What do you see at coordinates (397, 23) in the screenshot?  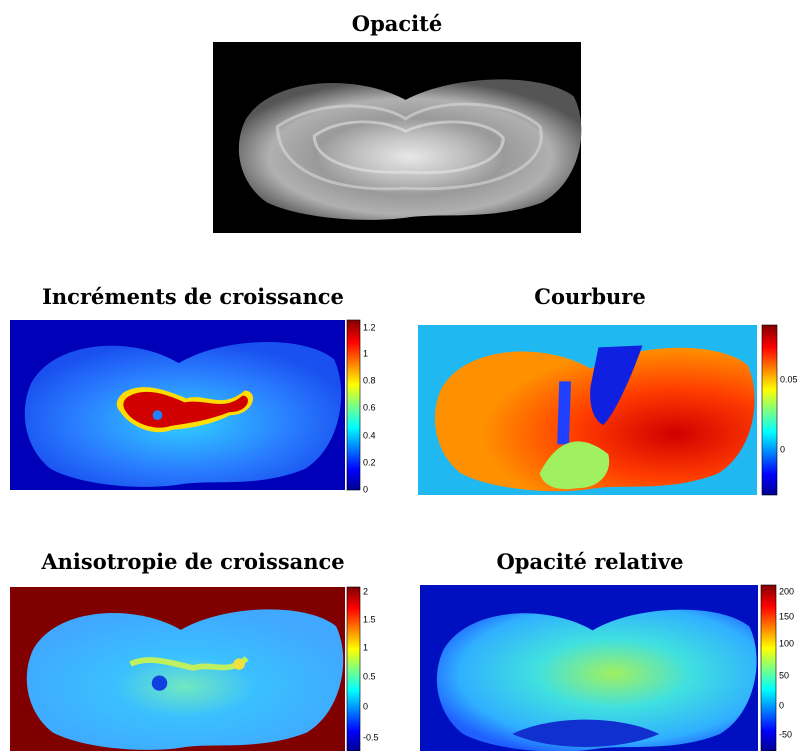 I see `panel-title: Opacité` at bounding box center [397, 23].